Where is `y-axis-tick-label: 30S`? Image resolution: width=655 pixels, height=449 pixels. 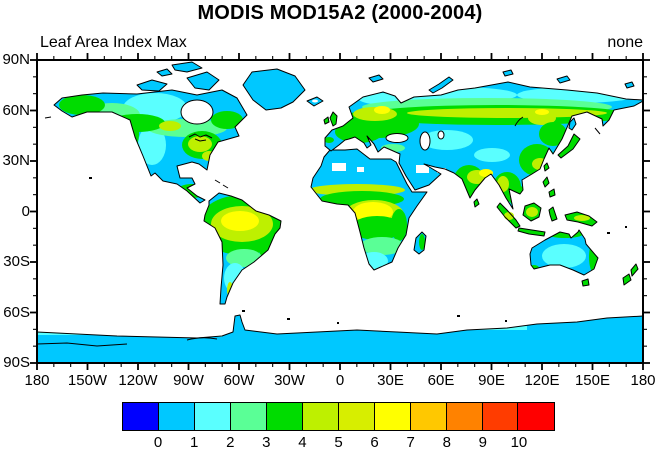 y-axis-tick-label: 30S is located at coordinates (16, 261).